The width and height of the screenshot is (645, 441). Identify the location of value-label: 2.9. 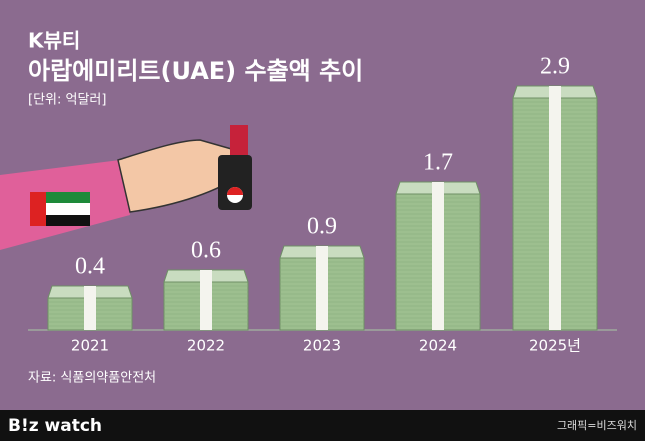
(555, 67).